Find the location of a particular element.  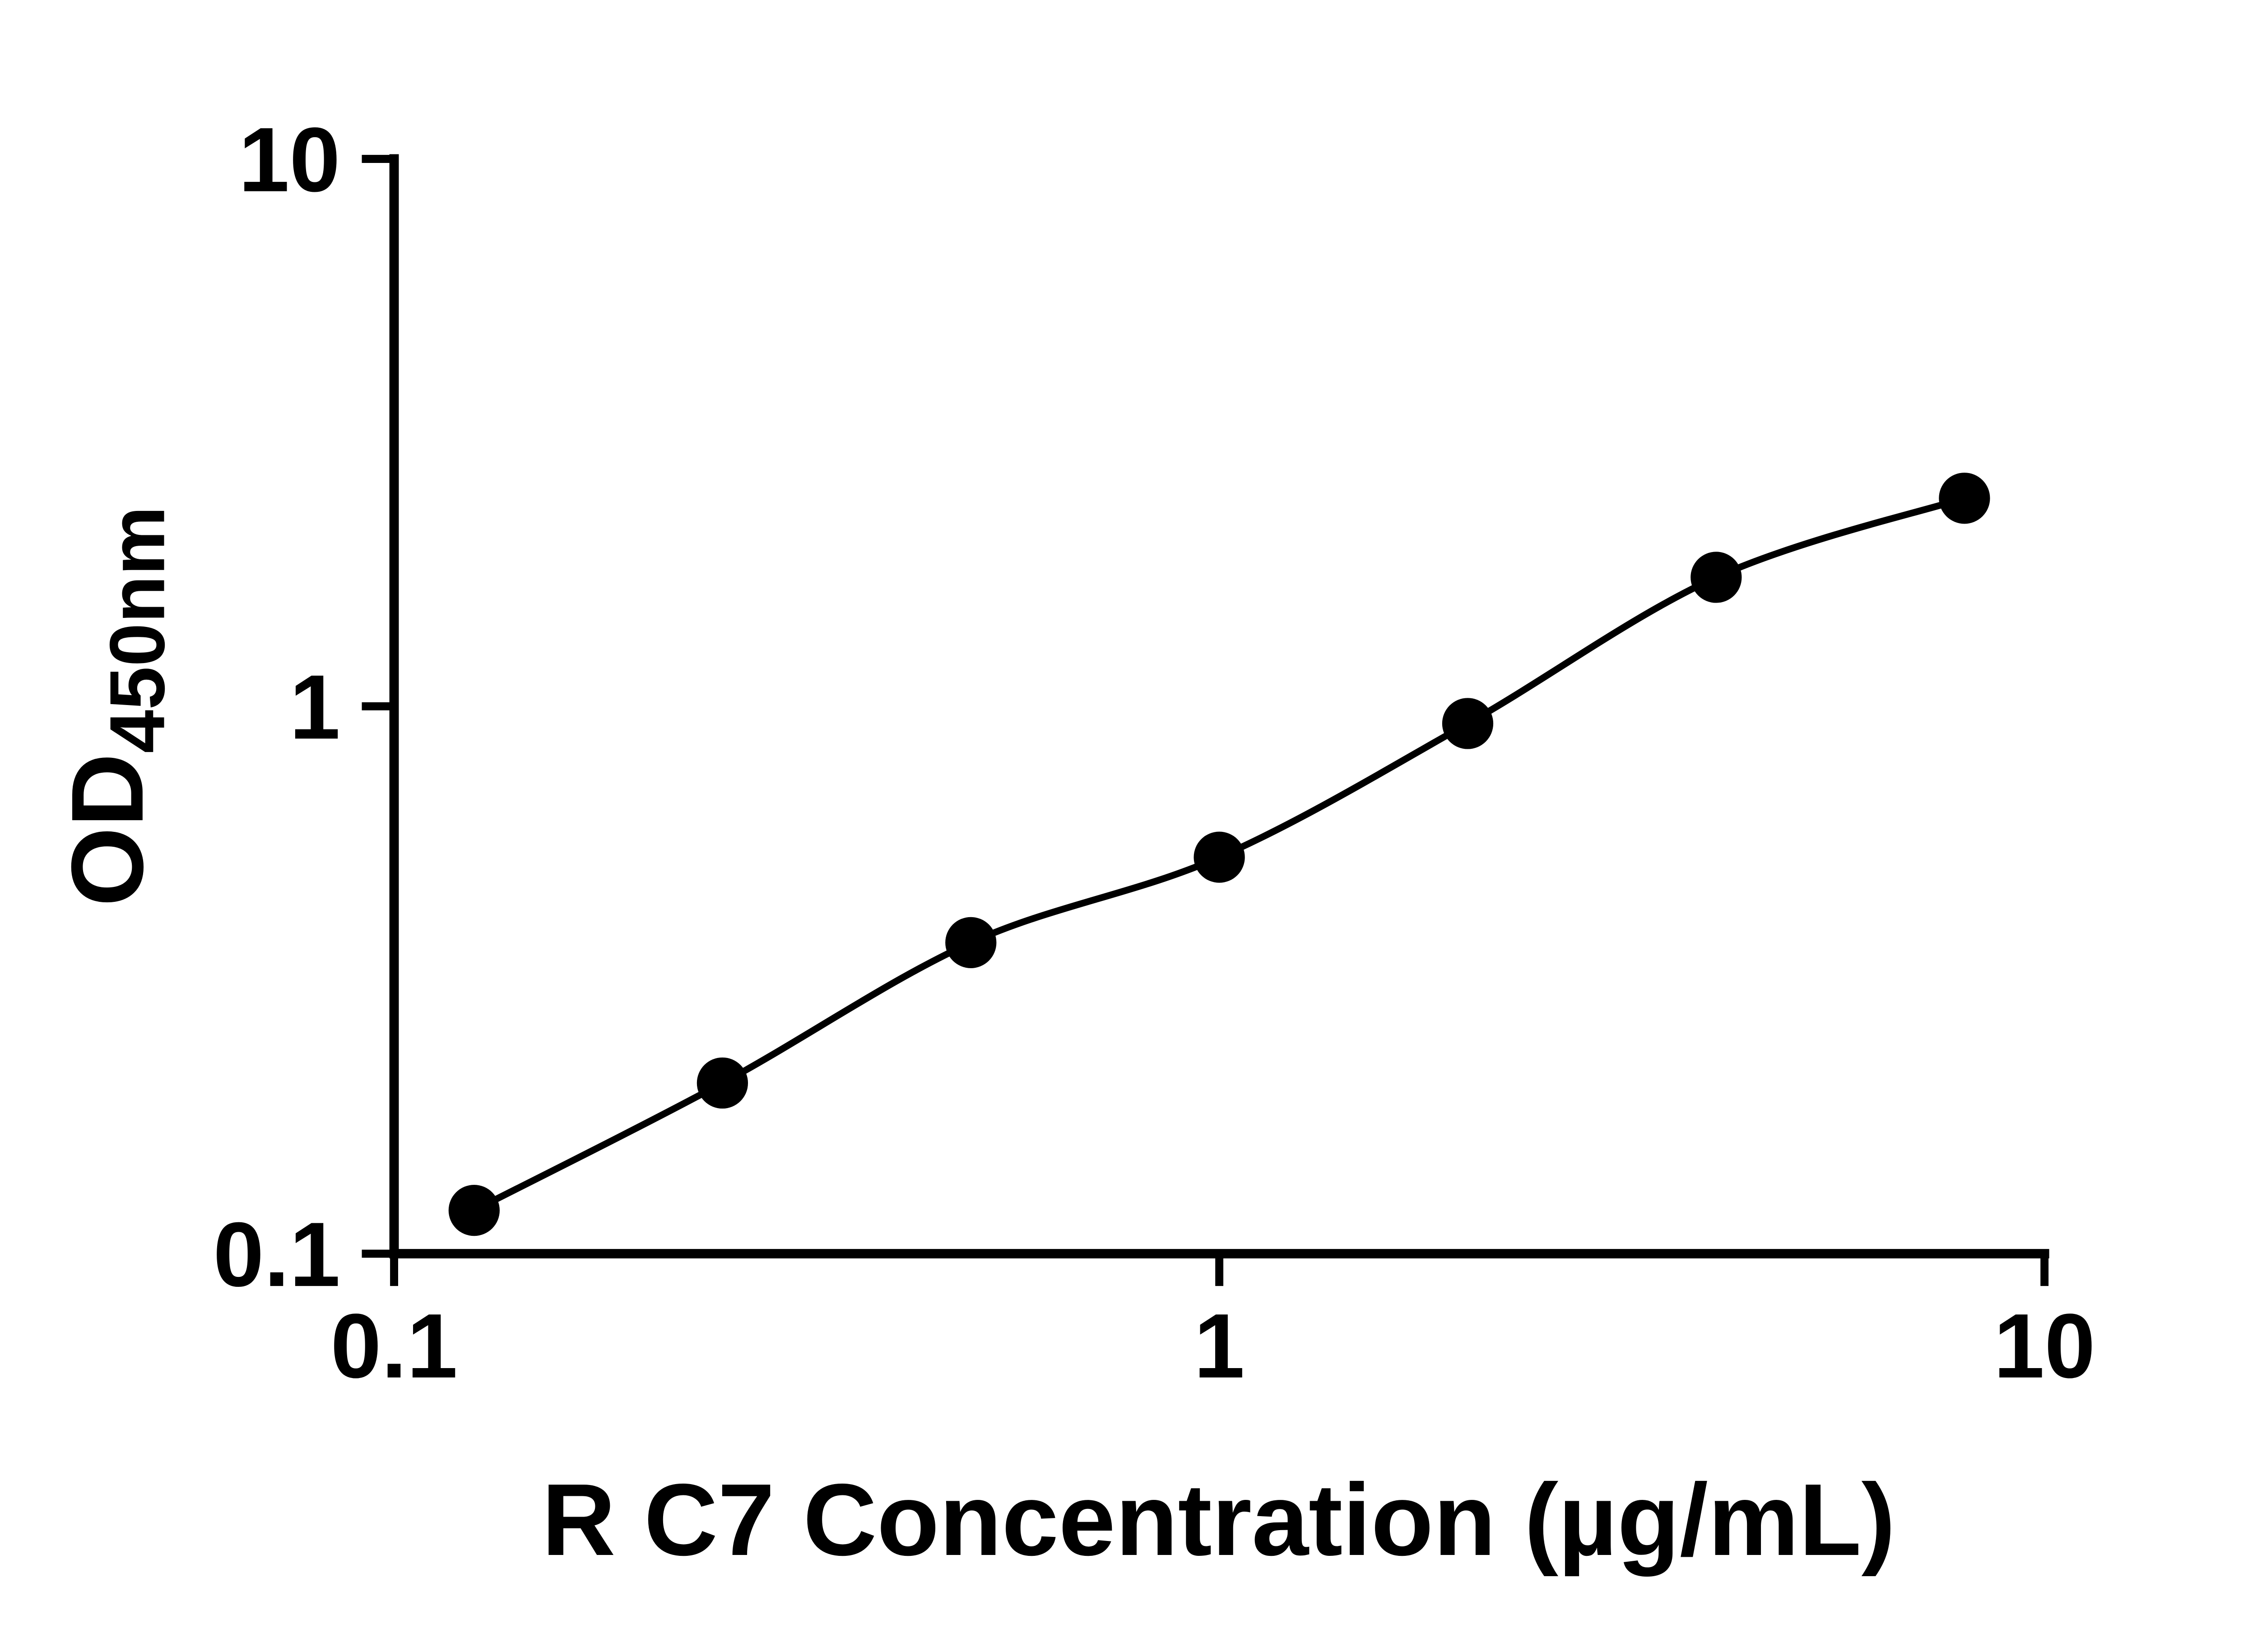

y-axis-tick-label: 1 is located at coordinates (315, 707).